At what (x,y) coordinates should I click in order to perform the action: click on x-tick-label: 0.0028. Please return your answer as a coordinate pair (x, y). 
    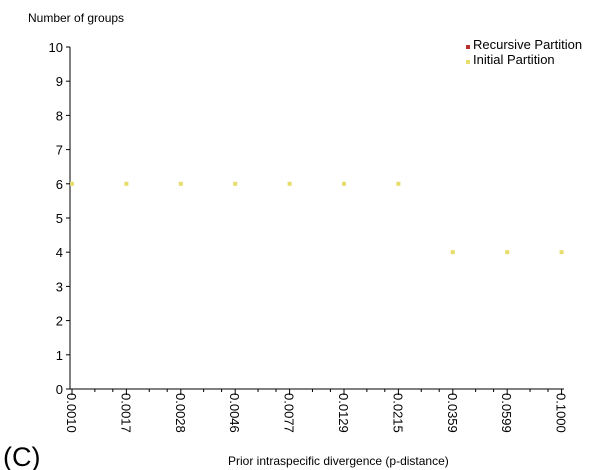
    Looking at the image, I should click on (180, 413).